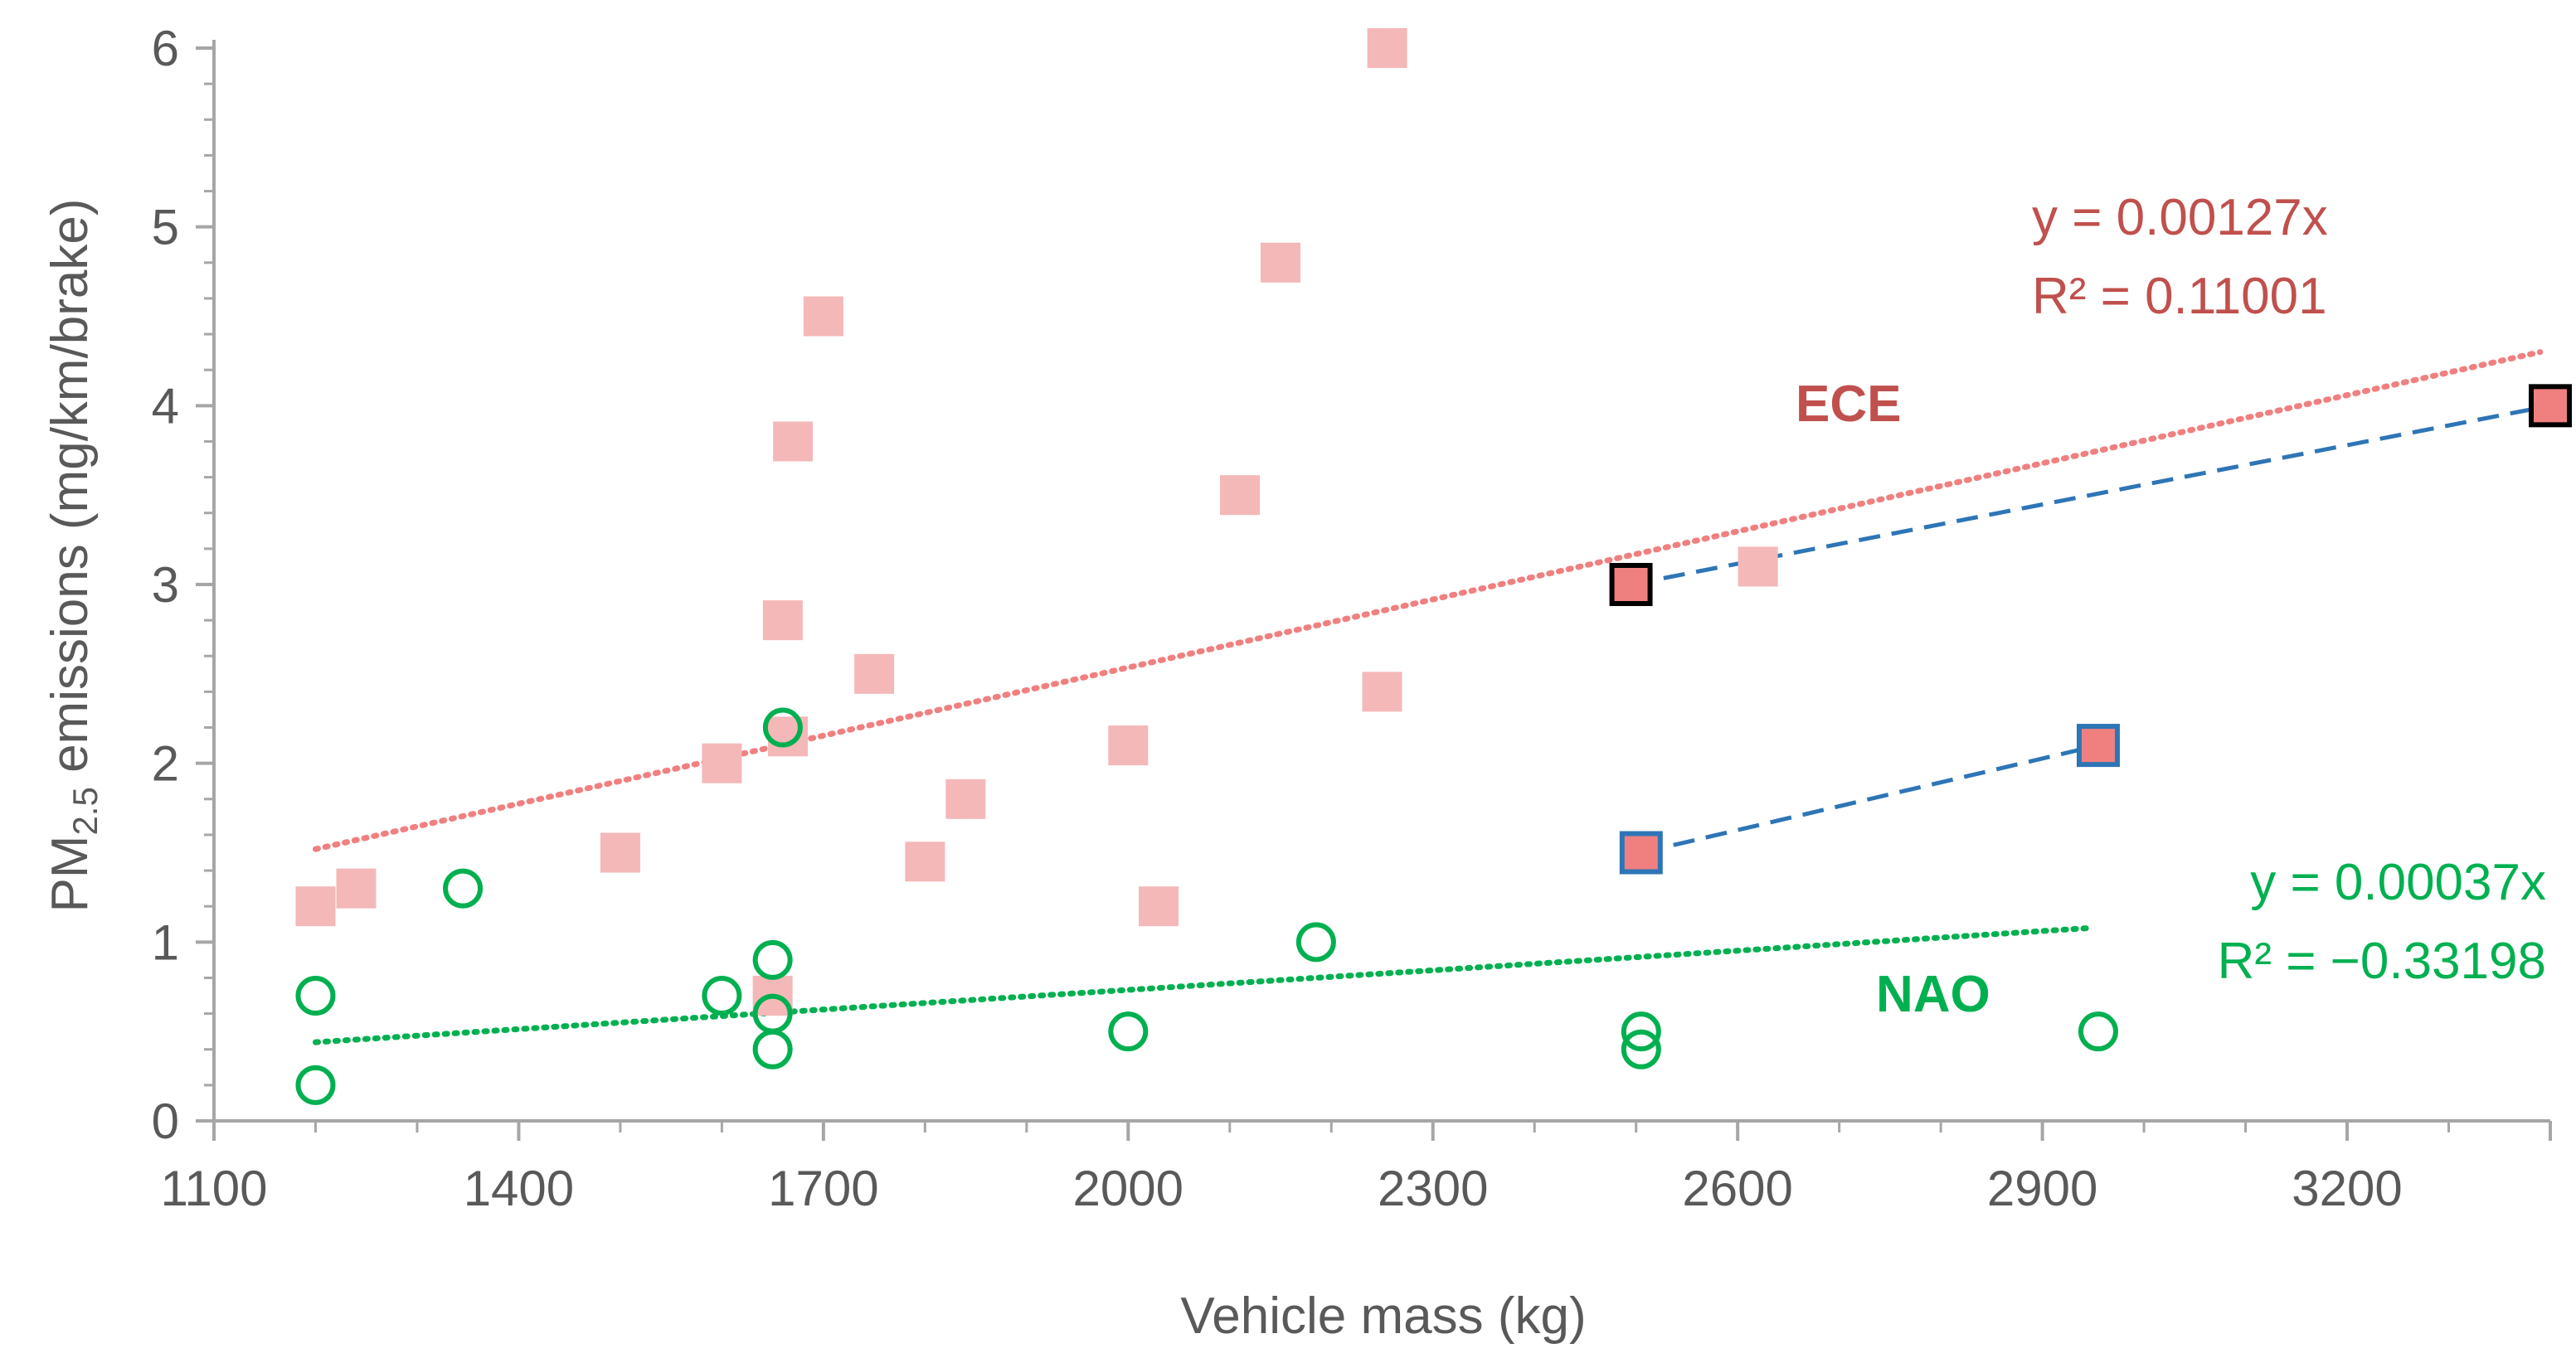  What do you see at coordinates (823, 1188) in the screenshot?
I see `x-tick-label: 1700` at bounding box center [823, 1188].